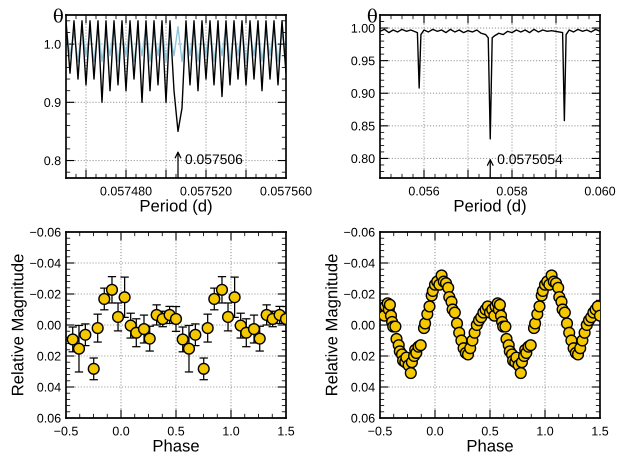 Image resolution: width=619 pixels, height=452 pixels. I want to click on y-tick-label: 0.90, so click(363, 93).